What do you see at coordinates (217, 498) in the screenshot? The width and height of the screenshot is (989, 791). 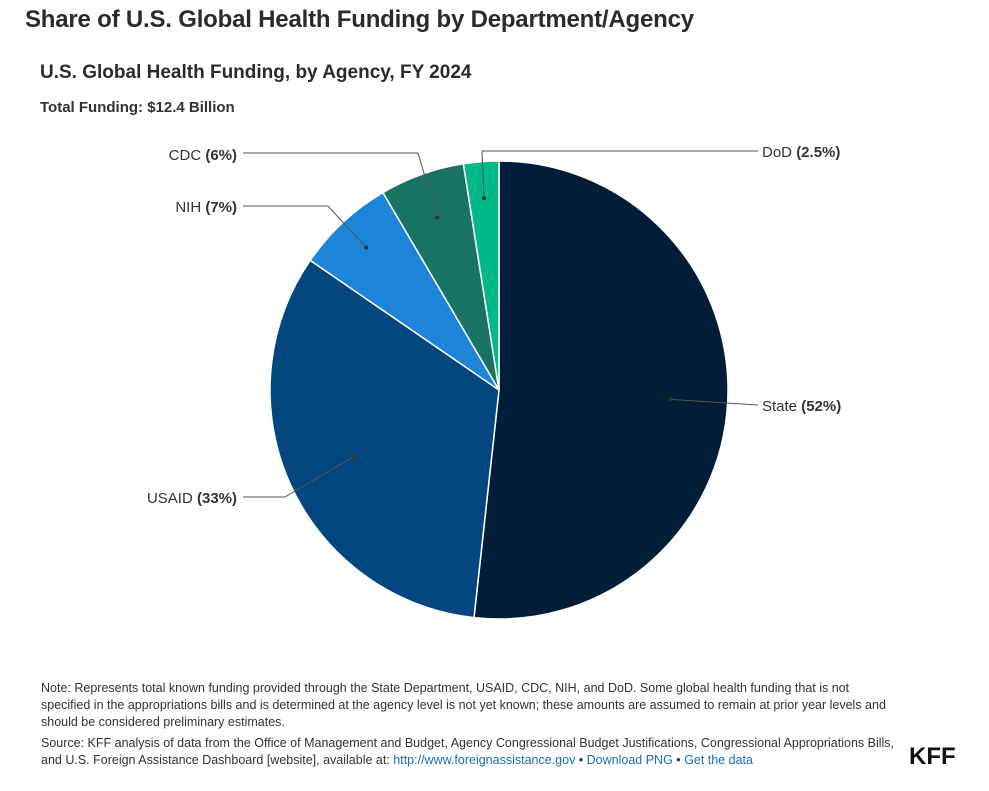 I see `pie-label-percent: (33%)` at bounding box center [217, 498].